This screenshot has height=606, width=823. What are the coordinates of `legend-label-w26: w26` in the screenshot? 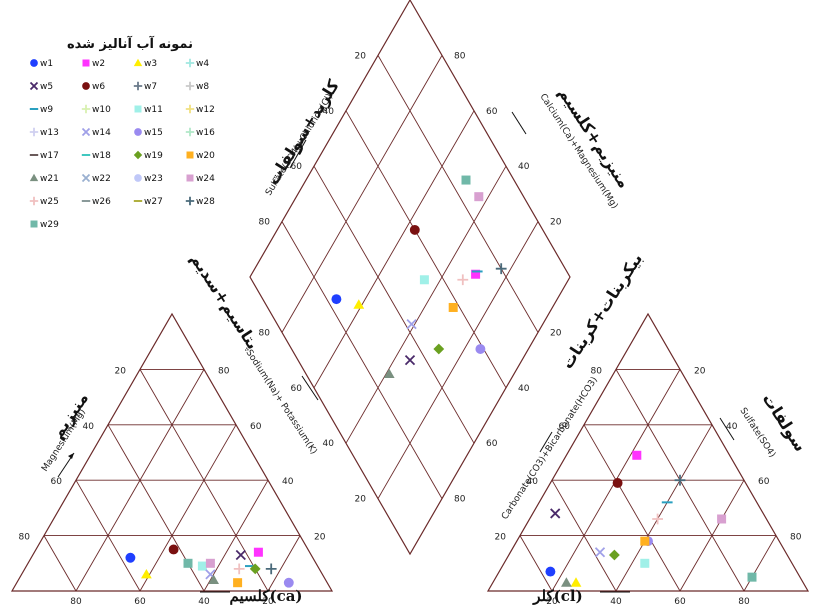 It's located at (101, 202).